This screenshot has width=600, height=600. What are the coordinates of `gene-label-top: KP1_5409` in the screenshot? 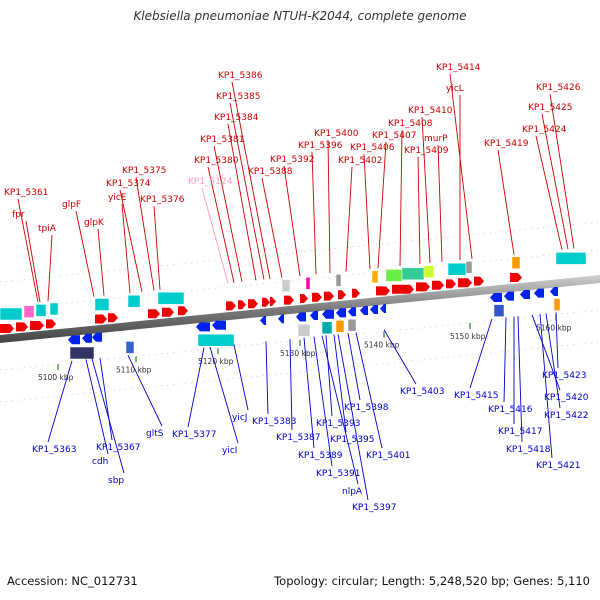 It's located at (426, 151).